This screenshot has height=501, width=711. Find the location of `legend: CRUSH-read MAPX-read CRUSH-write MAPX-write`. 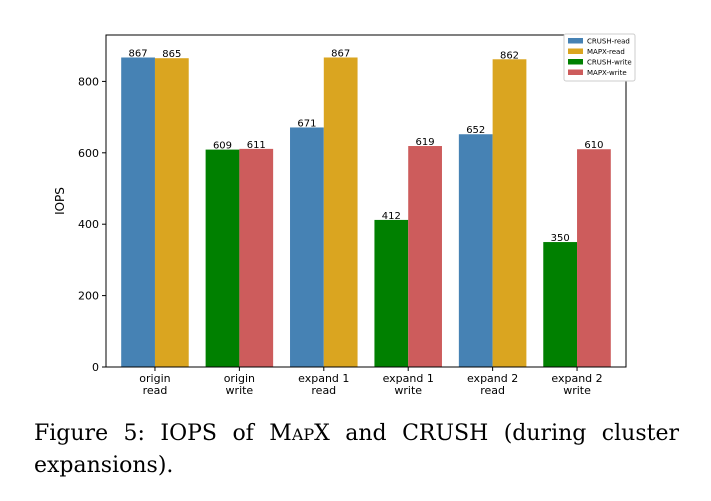

legend: CRUSH-read MAPX-read CRUSH-write MAPX-write is located at coordinates (599, 57).